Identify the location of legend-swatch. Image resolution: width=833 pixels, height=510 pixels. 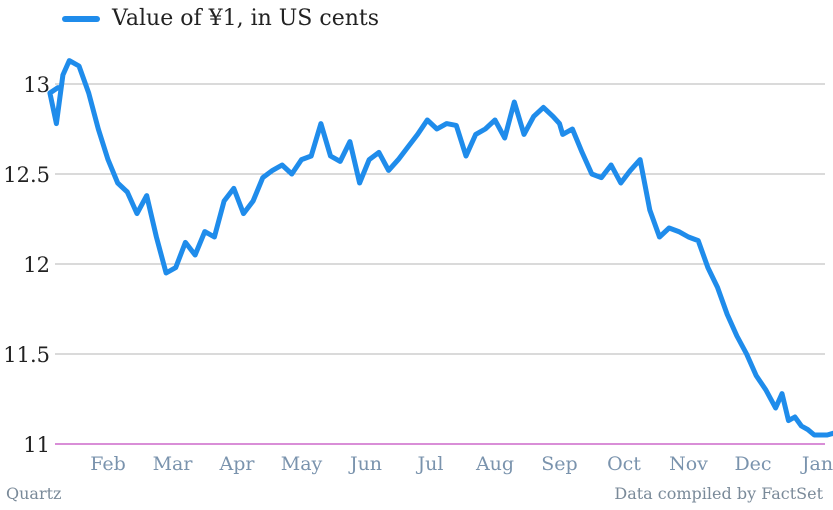
(81, 18).